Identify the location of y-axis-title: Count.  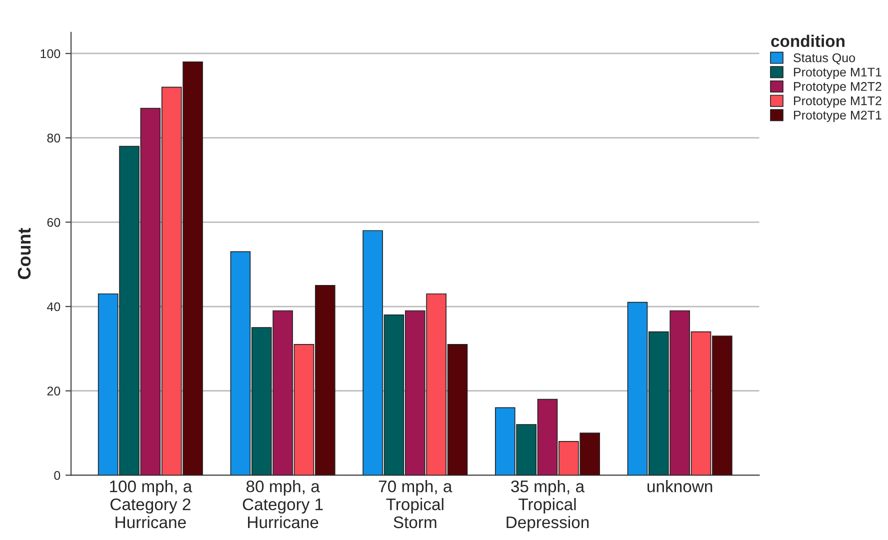
(24, 254).